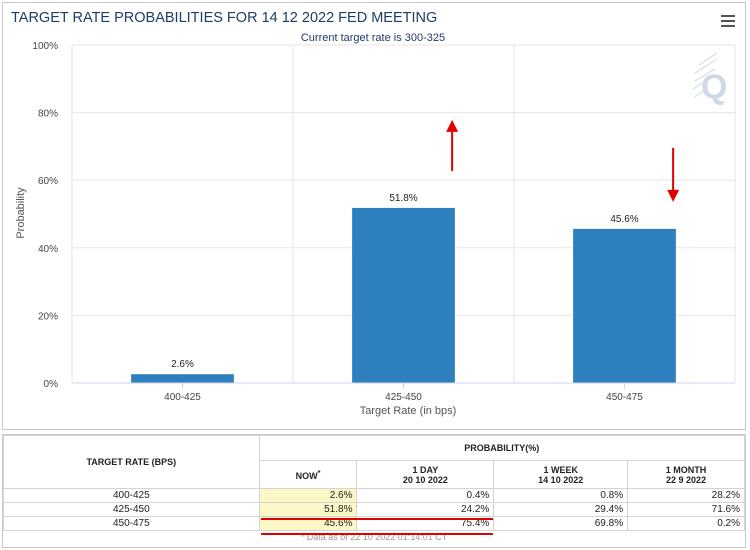 Image resolution: width=750 pixels, height=550 pixels. I want to click on cell-now: 2.6%, so click(308, 495).